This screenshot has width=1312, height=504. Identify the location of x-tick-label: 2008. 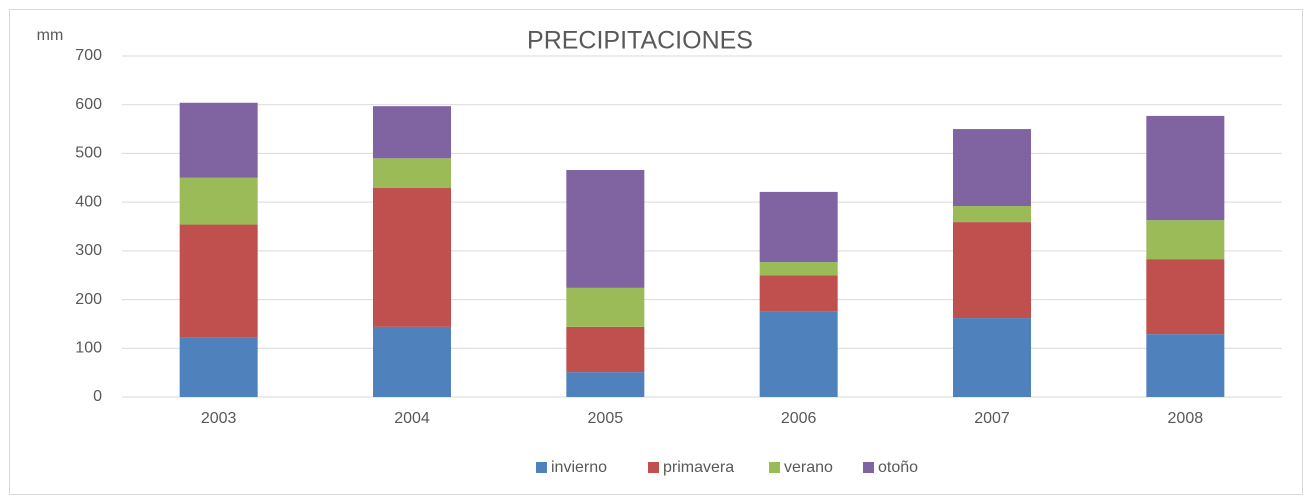
(1186, 418).